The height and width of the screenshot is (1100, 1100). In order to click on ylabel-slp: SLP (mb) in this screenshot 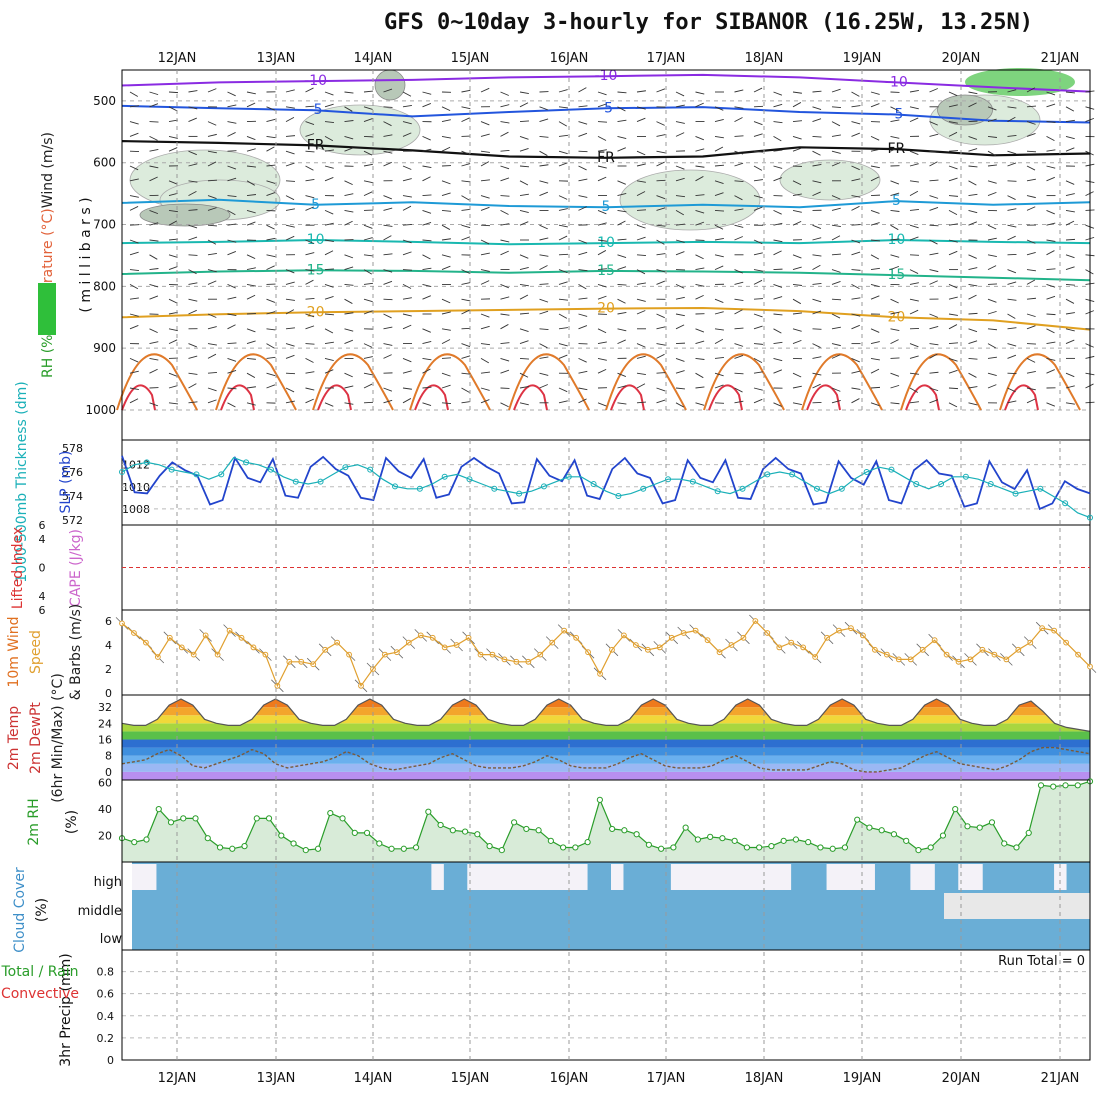, I will do `click(66, 481)`.